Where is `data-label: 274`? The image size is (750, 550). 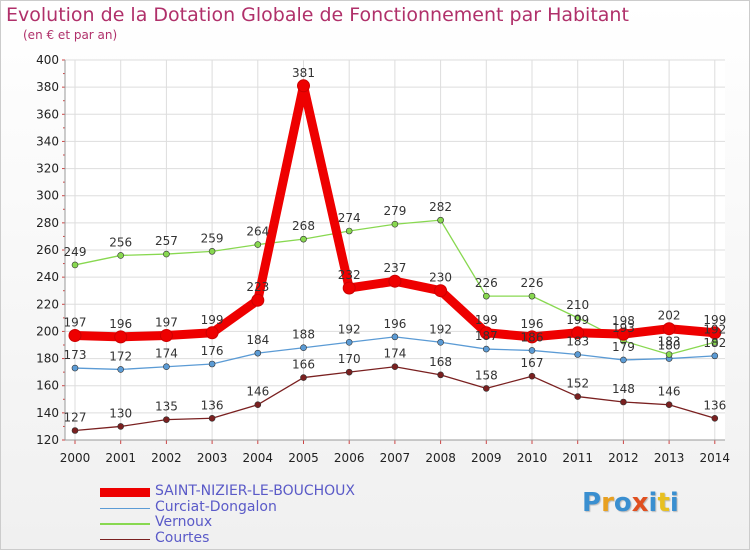
data-label: 274 is located at coordinates (349, 218).